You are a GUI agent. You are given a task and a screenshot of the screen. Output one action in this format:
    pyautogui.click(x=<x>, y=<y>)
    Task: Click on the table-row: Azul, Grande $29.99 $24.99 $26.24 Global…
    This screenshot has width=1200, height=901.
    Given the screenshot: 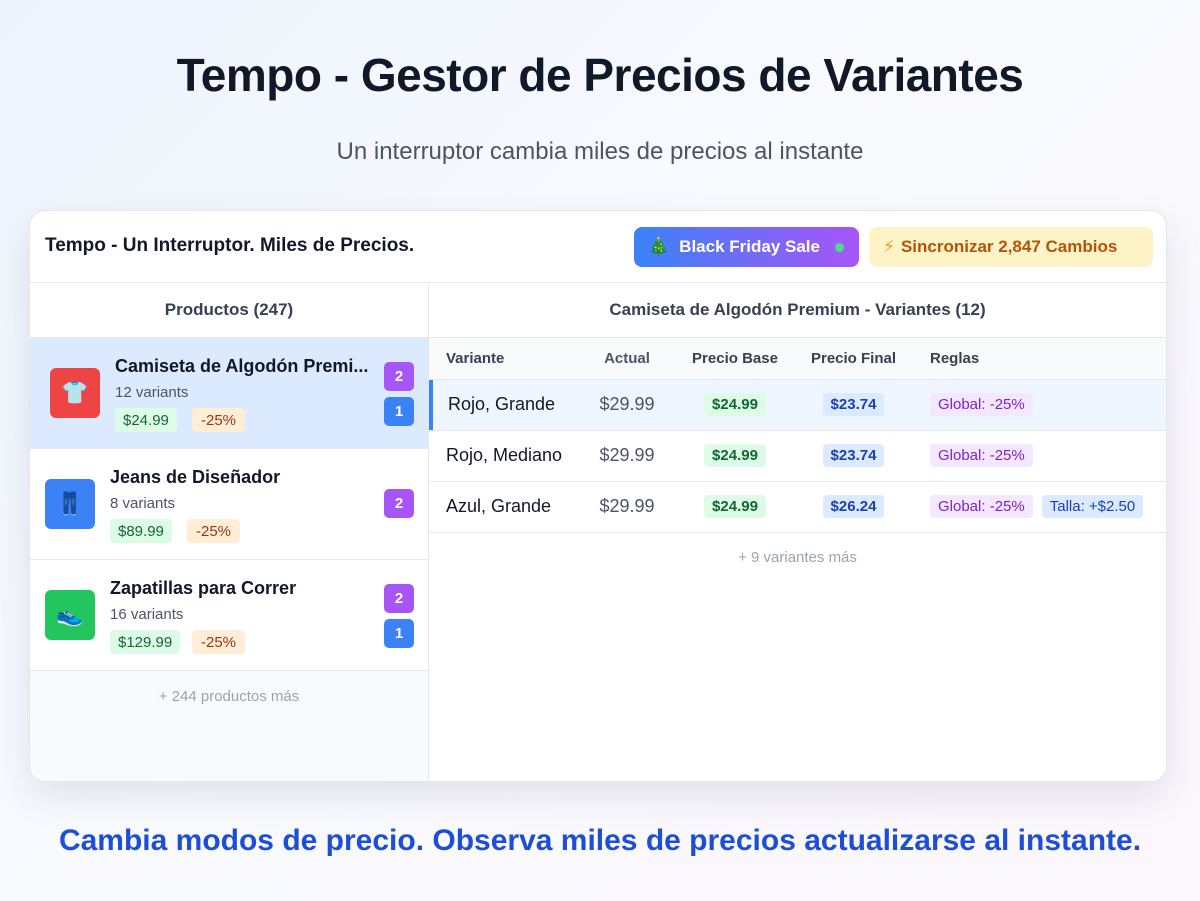 What is the action you would take?
    pyautogui.click(x=797, y=507)
    